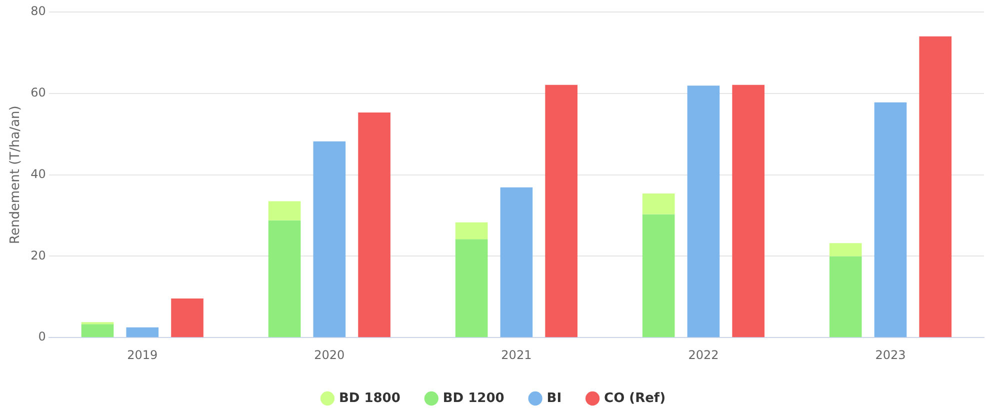 This screenshot has width=986, height=419. I want to click on legend-label: BI, so click(554, 398).